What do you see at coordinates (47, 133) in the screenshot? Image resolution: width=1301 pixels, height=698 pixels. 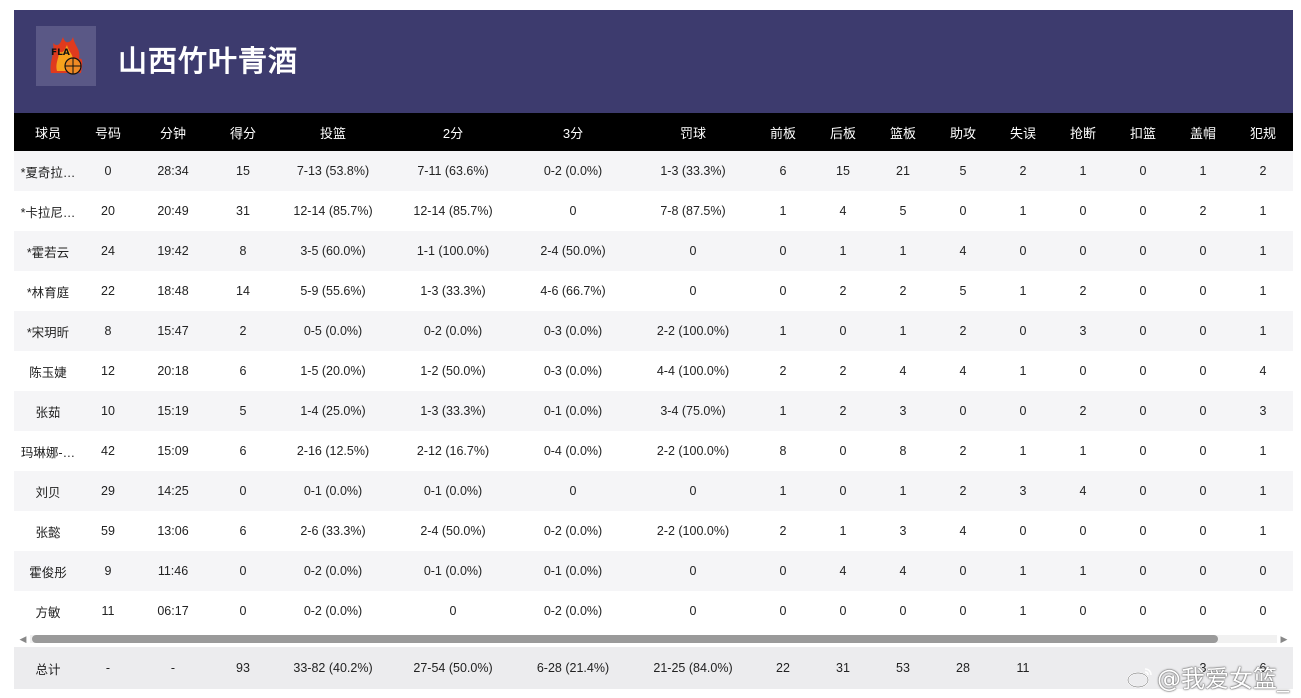 I see `column-header: 球员` at bounding box center [47, 133].